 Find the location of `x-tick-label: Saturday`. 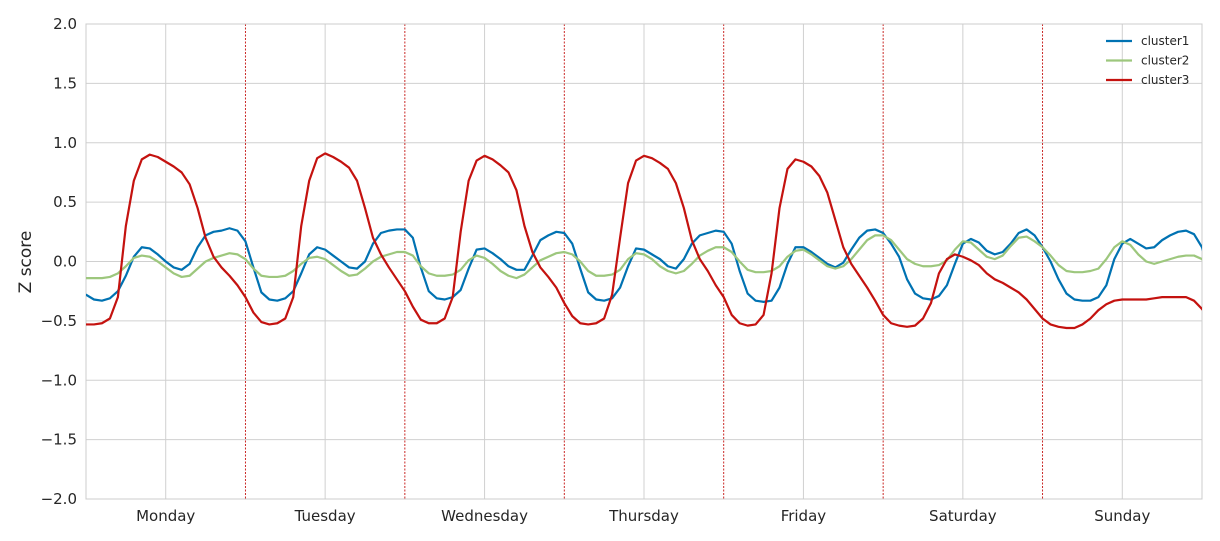

x-tick-label: Saturday is located at coordinates (963, 516).